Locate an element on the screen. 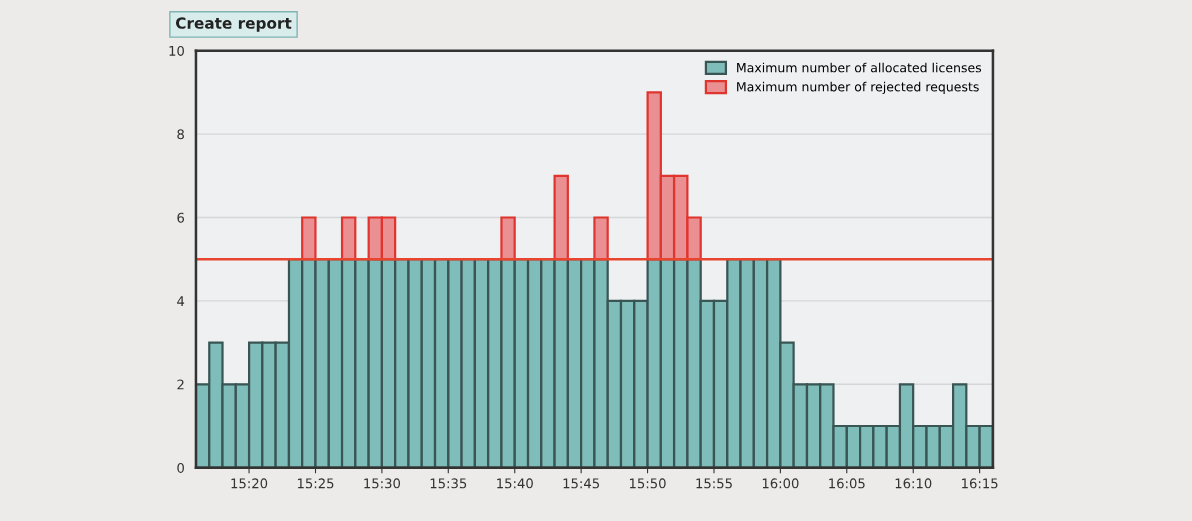 This screenshot has width=1192, height=521. legend-label: Maximum number of allocated licenses is located at coordinates (859, 67).